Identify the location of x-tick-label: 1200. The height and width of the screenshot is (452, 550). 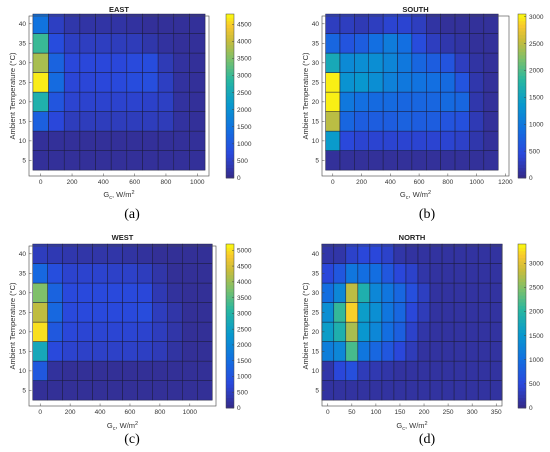
(505, 182).